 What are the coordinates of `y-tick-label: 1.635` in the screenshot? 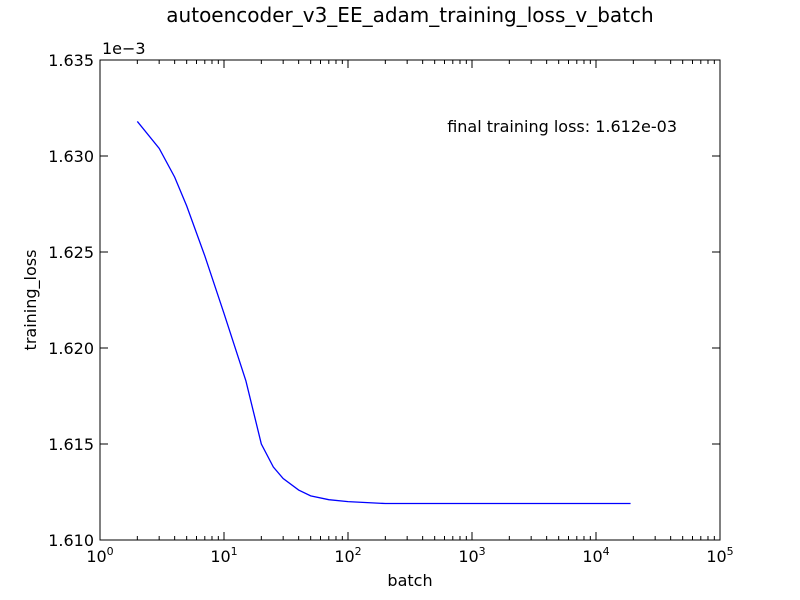 It's located at (71, 60).